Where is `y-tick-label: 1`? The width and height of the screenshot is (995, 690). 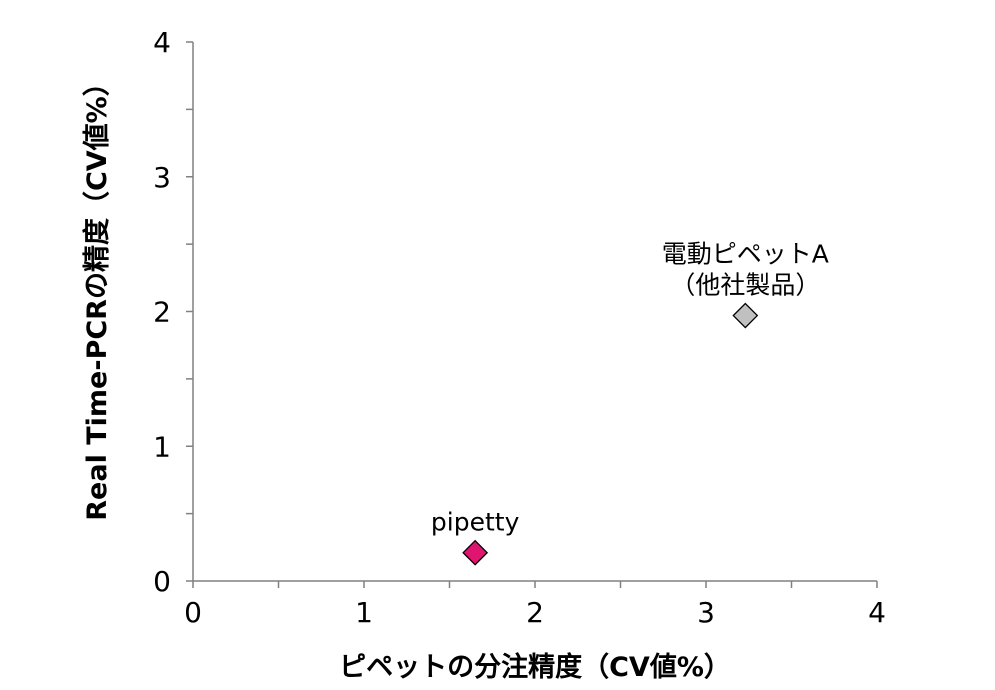
y-tick-label: 1 is located at coordinates (162, 446).